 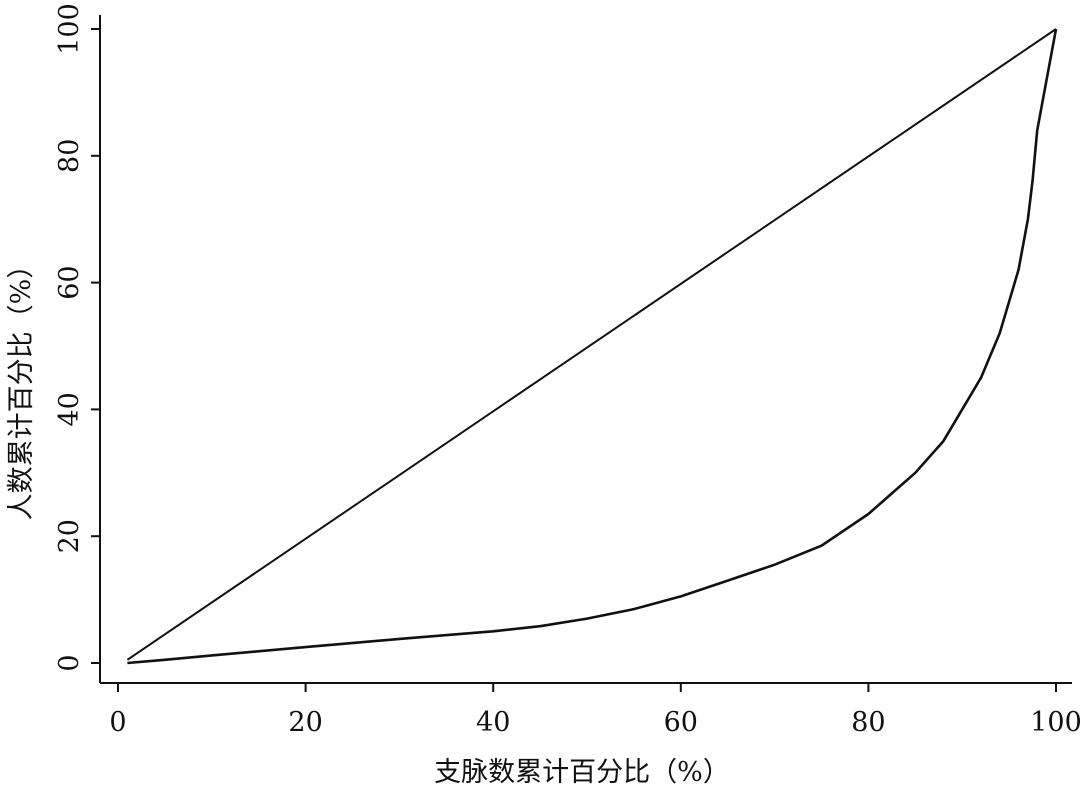 I want to click on x-axis-title: 支脉数累计百分比（%）, so click(x=582, y=772).